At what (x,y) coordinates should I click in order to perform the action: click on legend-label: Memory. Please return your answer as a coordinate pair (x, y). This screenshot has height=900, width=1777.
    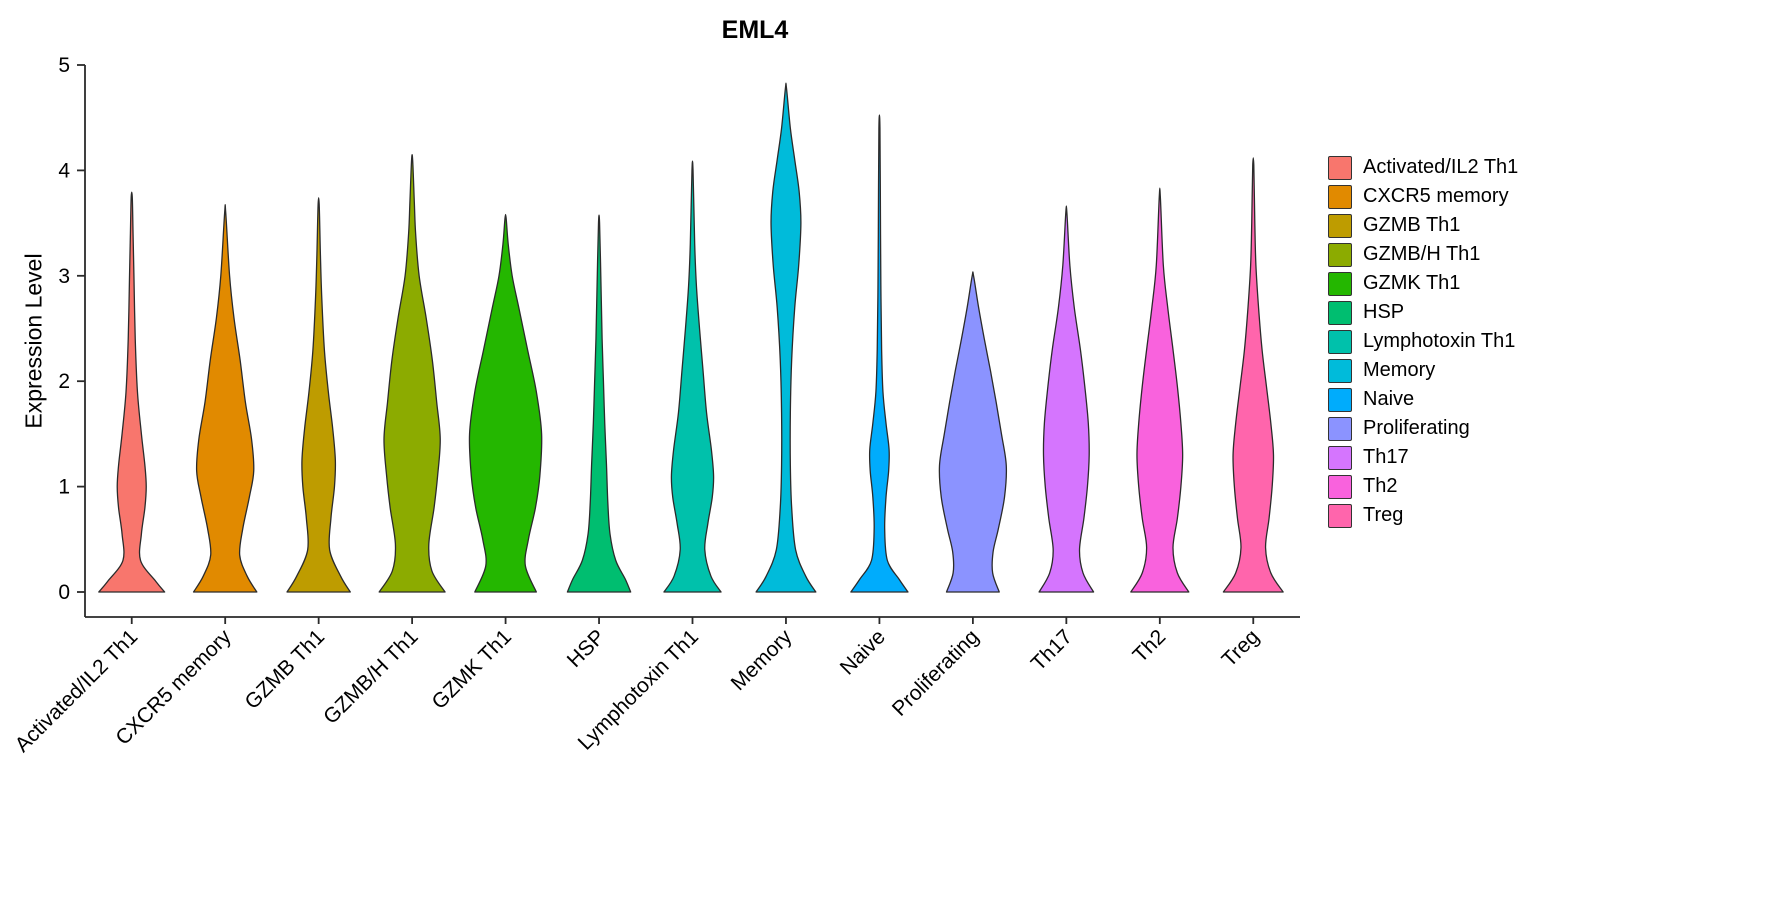
    Looking at the image, I should click on (1399, 370).